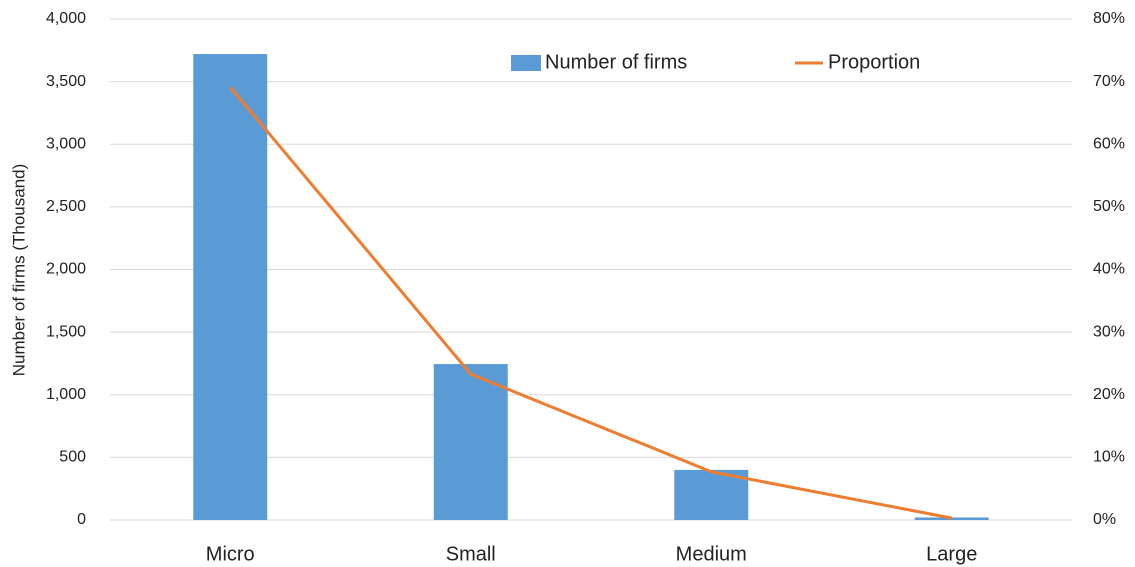 The width and height of the screenshot is (1135, 567). I want to click on y2-tick-label: 40%, so click(1109, 269).